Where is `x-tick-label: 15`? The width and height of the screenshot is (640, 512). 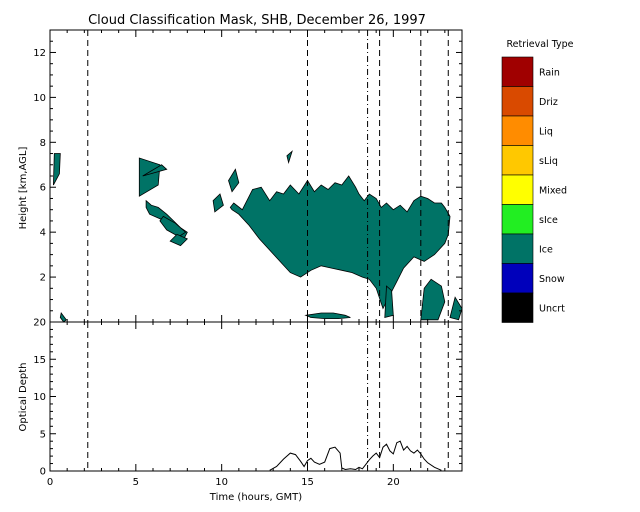
x-tick-label: 15 is located at coordinates (307, 482).